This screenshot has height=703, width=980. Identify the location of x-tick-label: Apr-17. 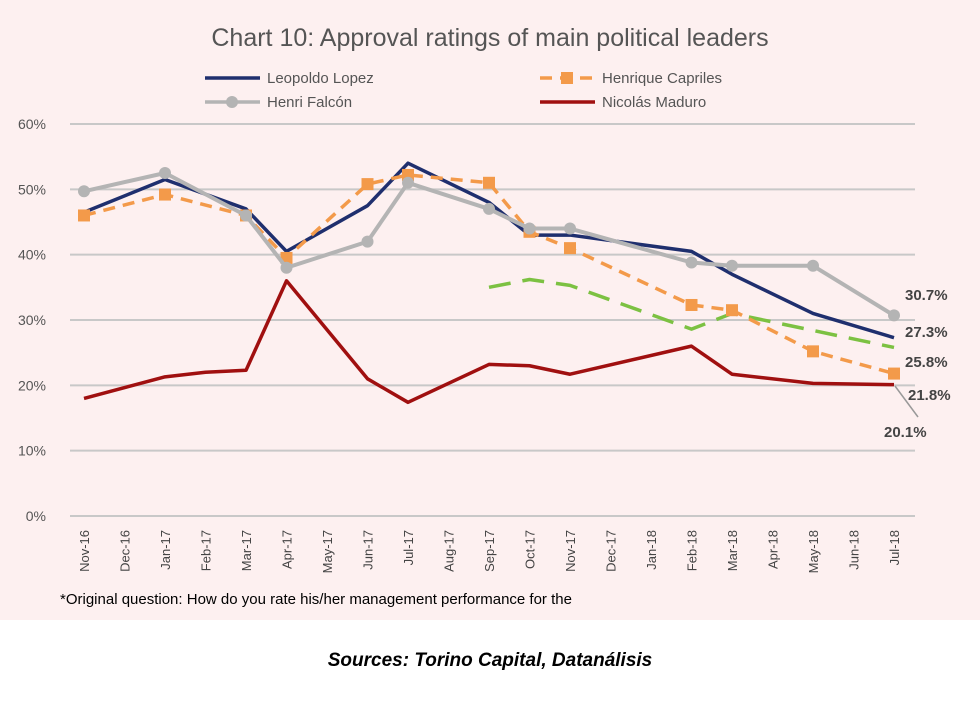
(287, 549).